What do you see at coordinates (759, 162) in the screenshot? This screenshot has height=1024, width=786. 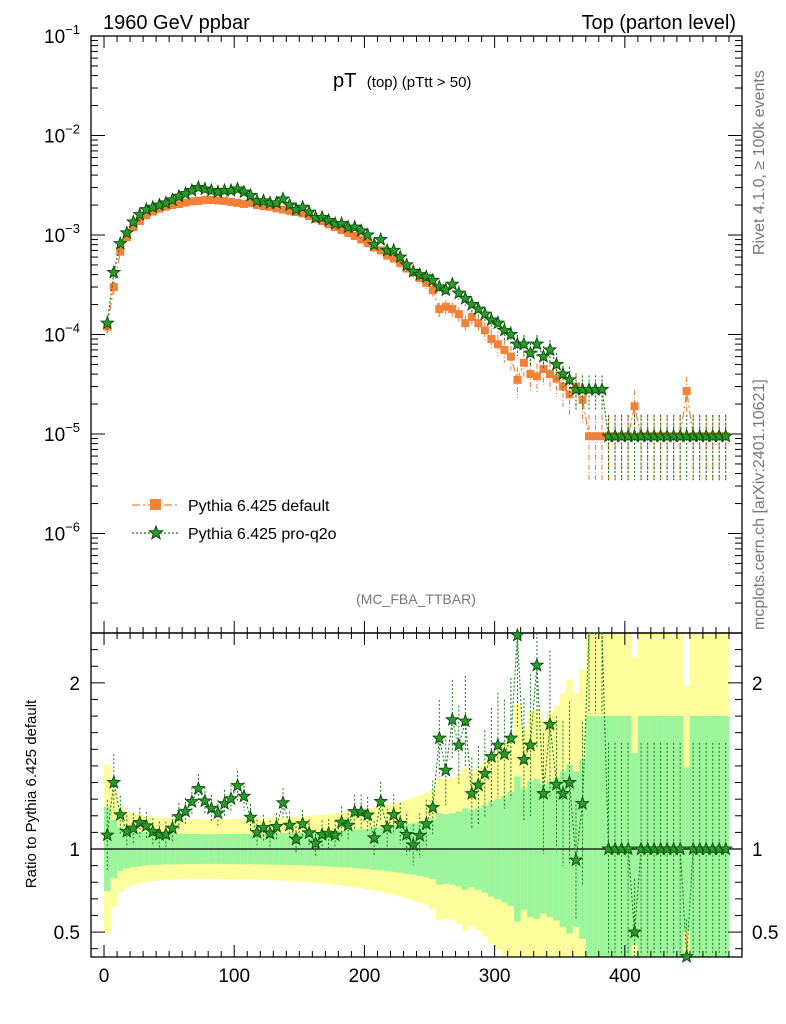 I see `rivet-label: Rivet 4.1.0, ≥ 100k events` at bounding box center [759, 162].